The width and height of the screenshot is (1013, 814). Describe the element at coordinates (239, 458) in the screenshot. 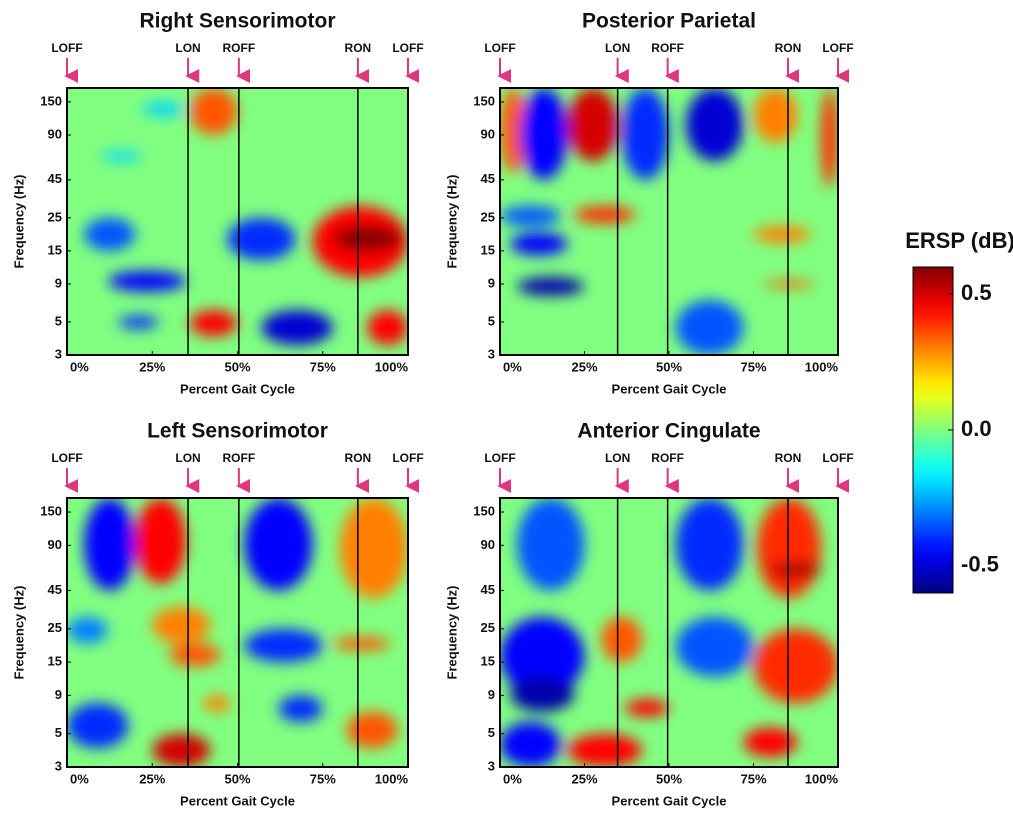

I see `event-label: ROFF` at that location.